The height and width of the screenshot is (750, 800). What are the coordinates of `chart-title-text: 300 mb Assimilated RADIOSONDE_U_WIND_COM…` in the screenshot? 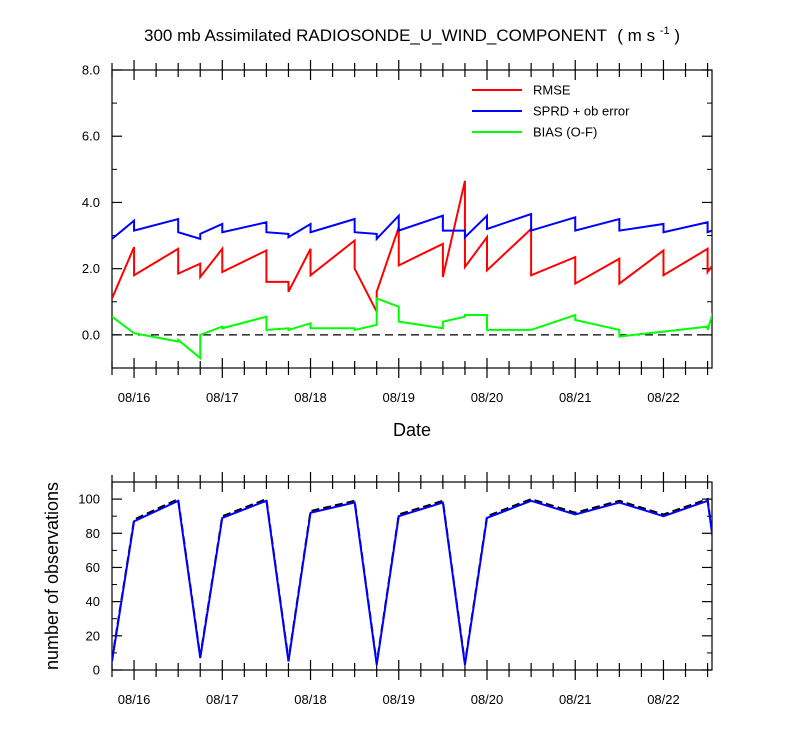 It's located at (375, 35).